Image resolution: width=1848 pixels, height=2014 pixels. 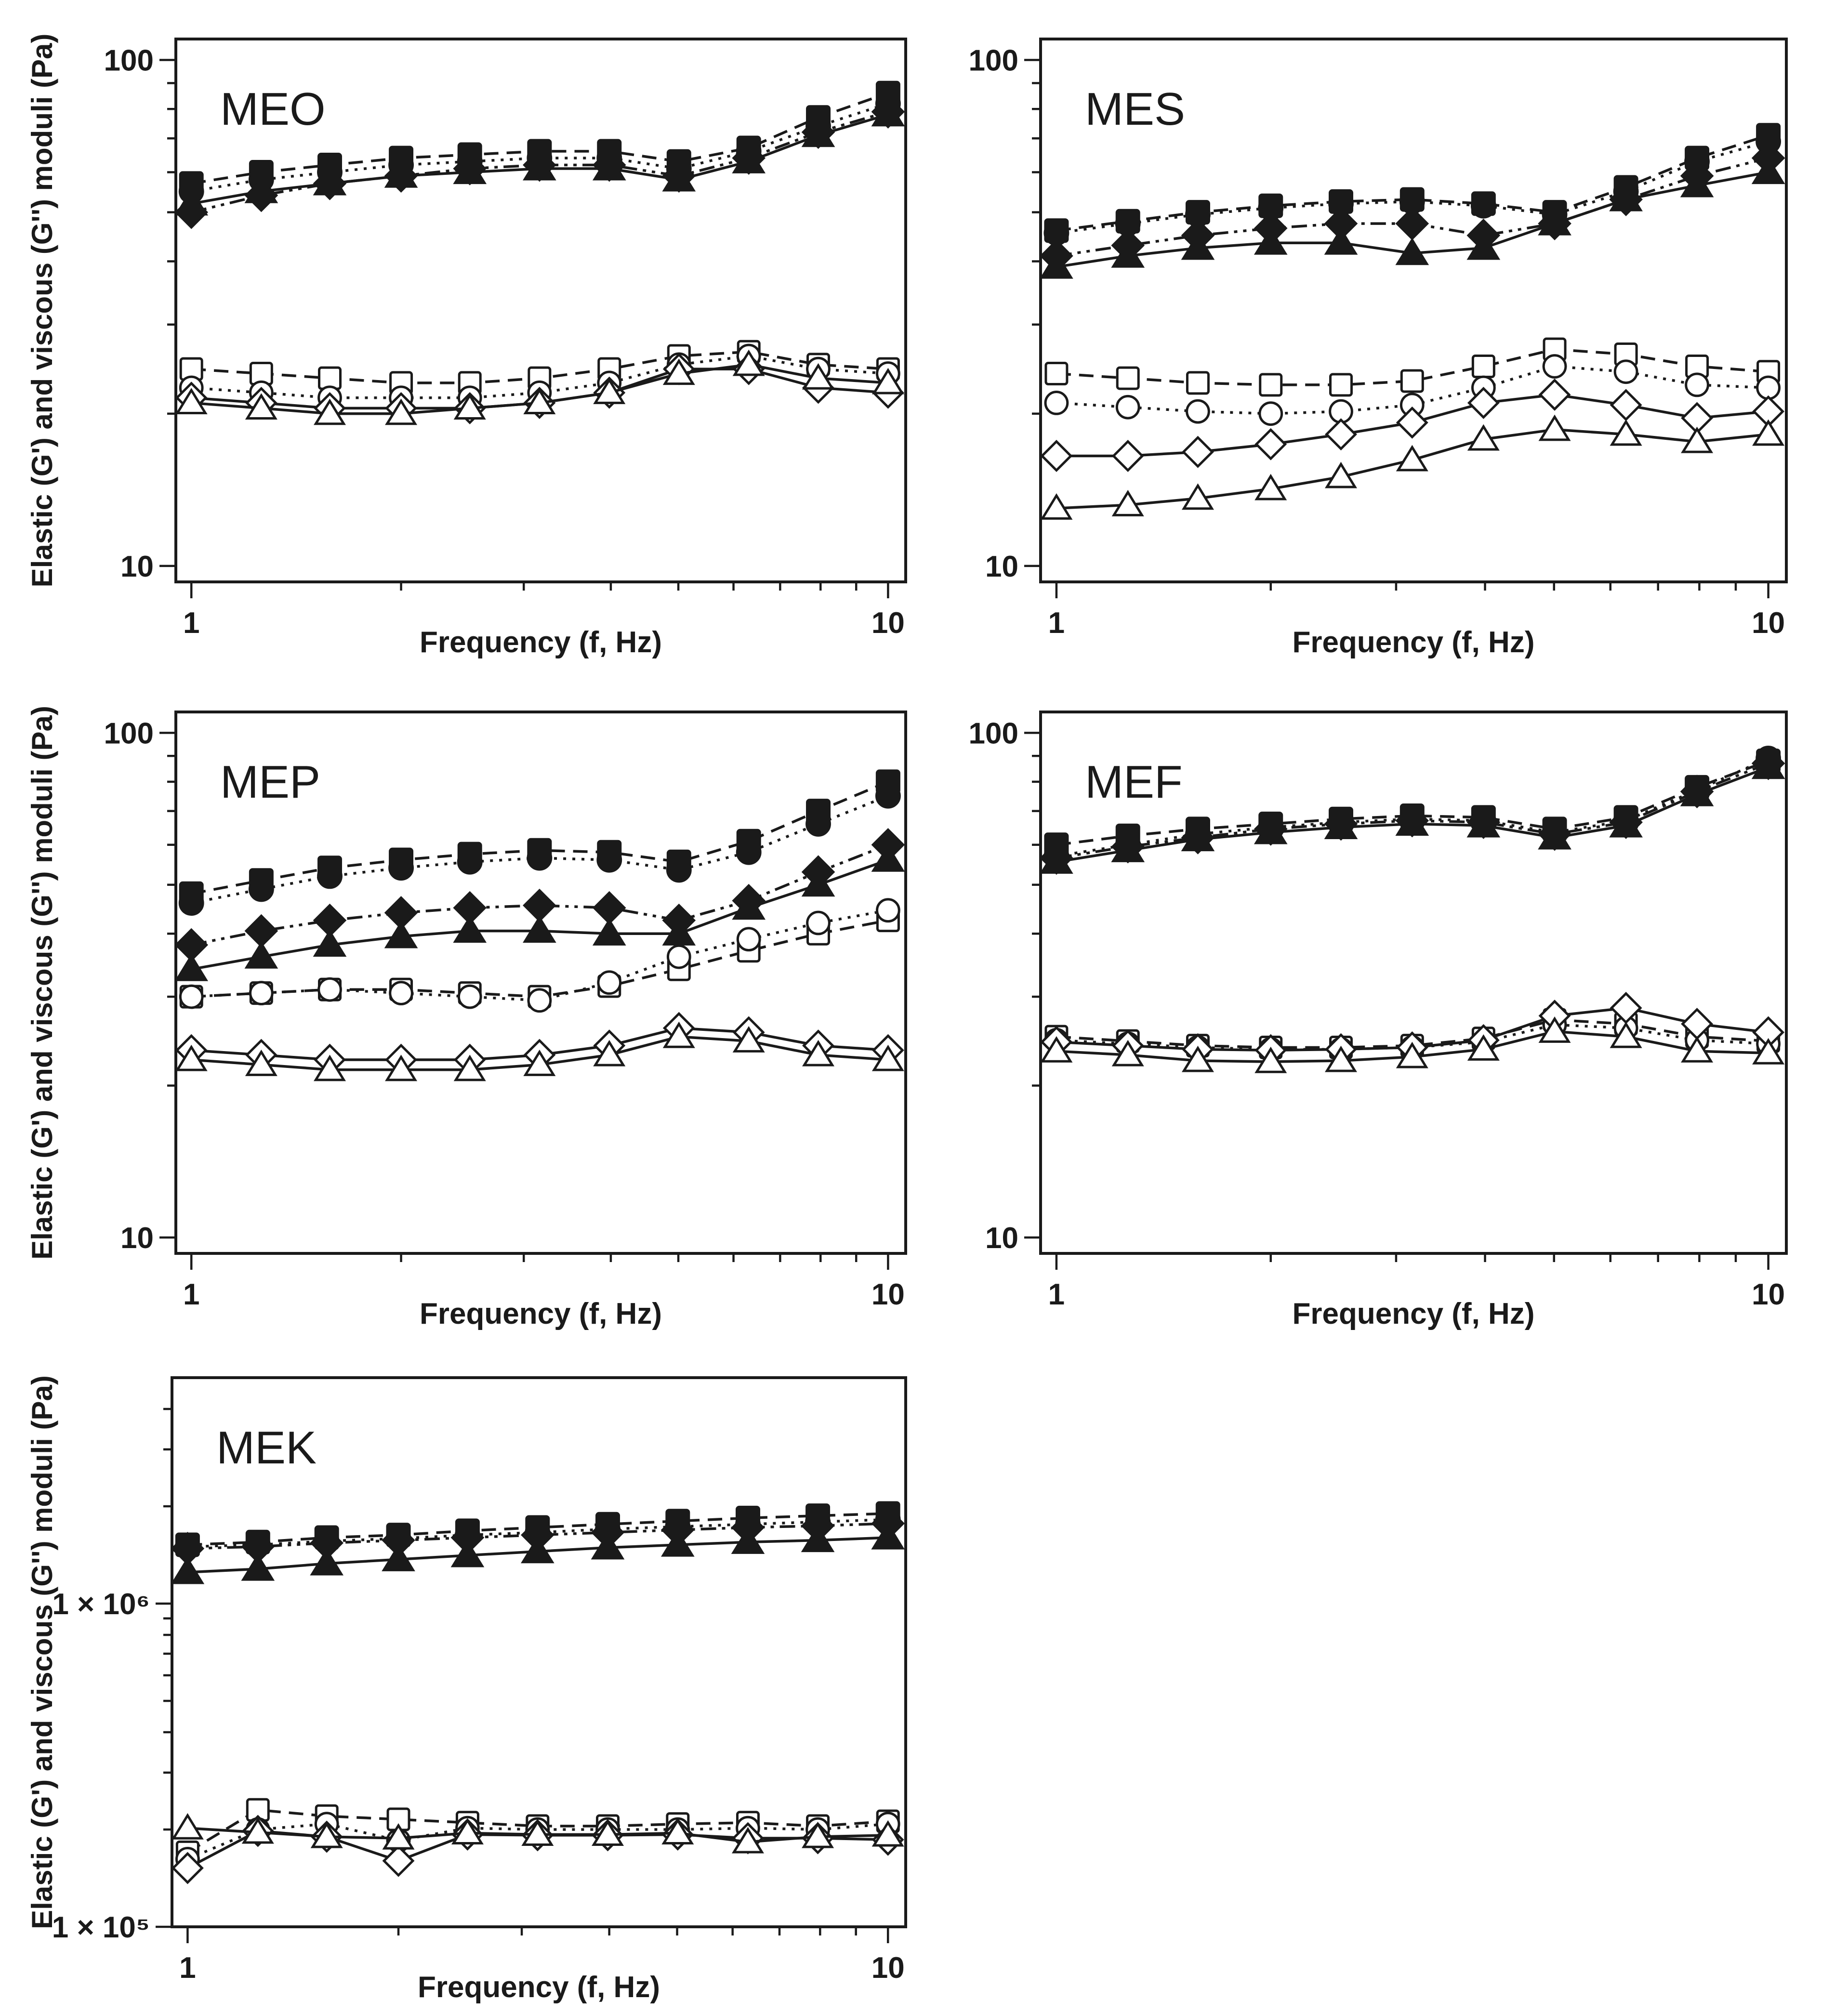 I want to click on panel-title: MEF, so click(x=1134, y=782).